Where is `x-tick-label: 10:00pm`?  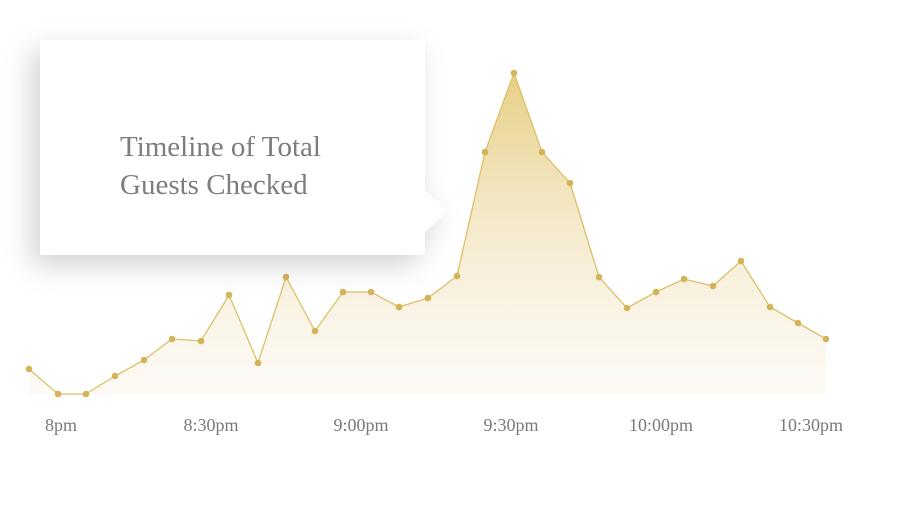 x-tick-label: 10:00pm is located at coordinates (661, 425).